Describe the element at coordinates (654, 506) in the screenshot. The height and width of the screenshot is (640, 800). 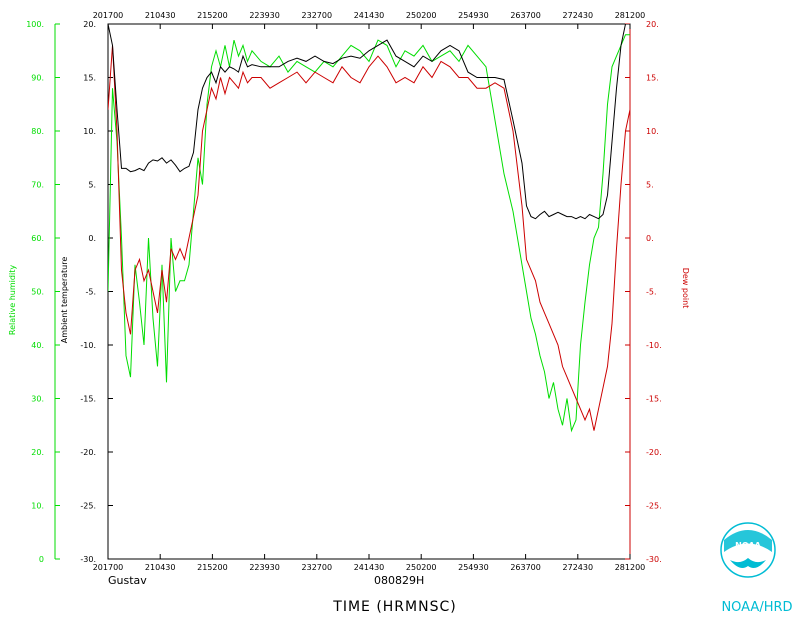
I see `dew-tick-label: -25.` at that location.